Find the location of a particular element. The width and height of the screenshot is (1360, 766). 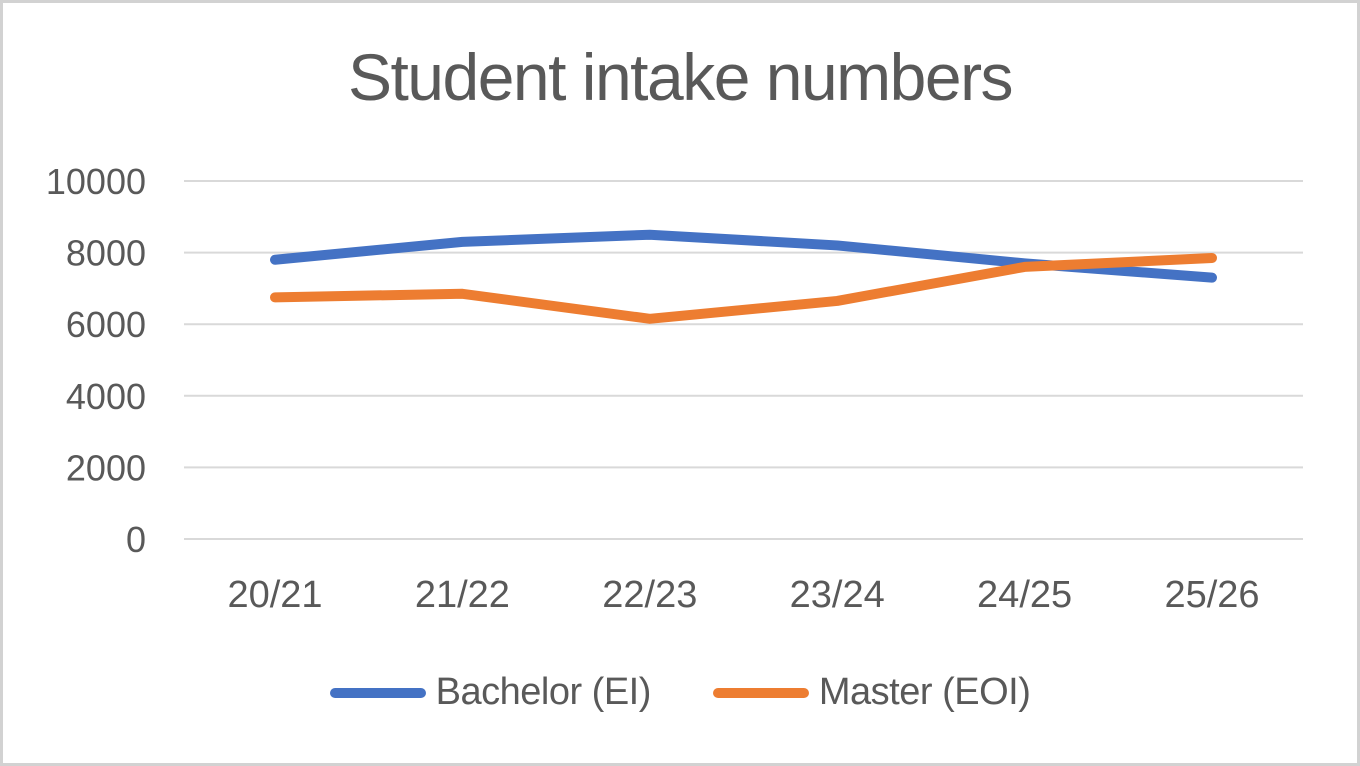

series-line-master-eoi is located at coordinates (743, 288).